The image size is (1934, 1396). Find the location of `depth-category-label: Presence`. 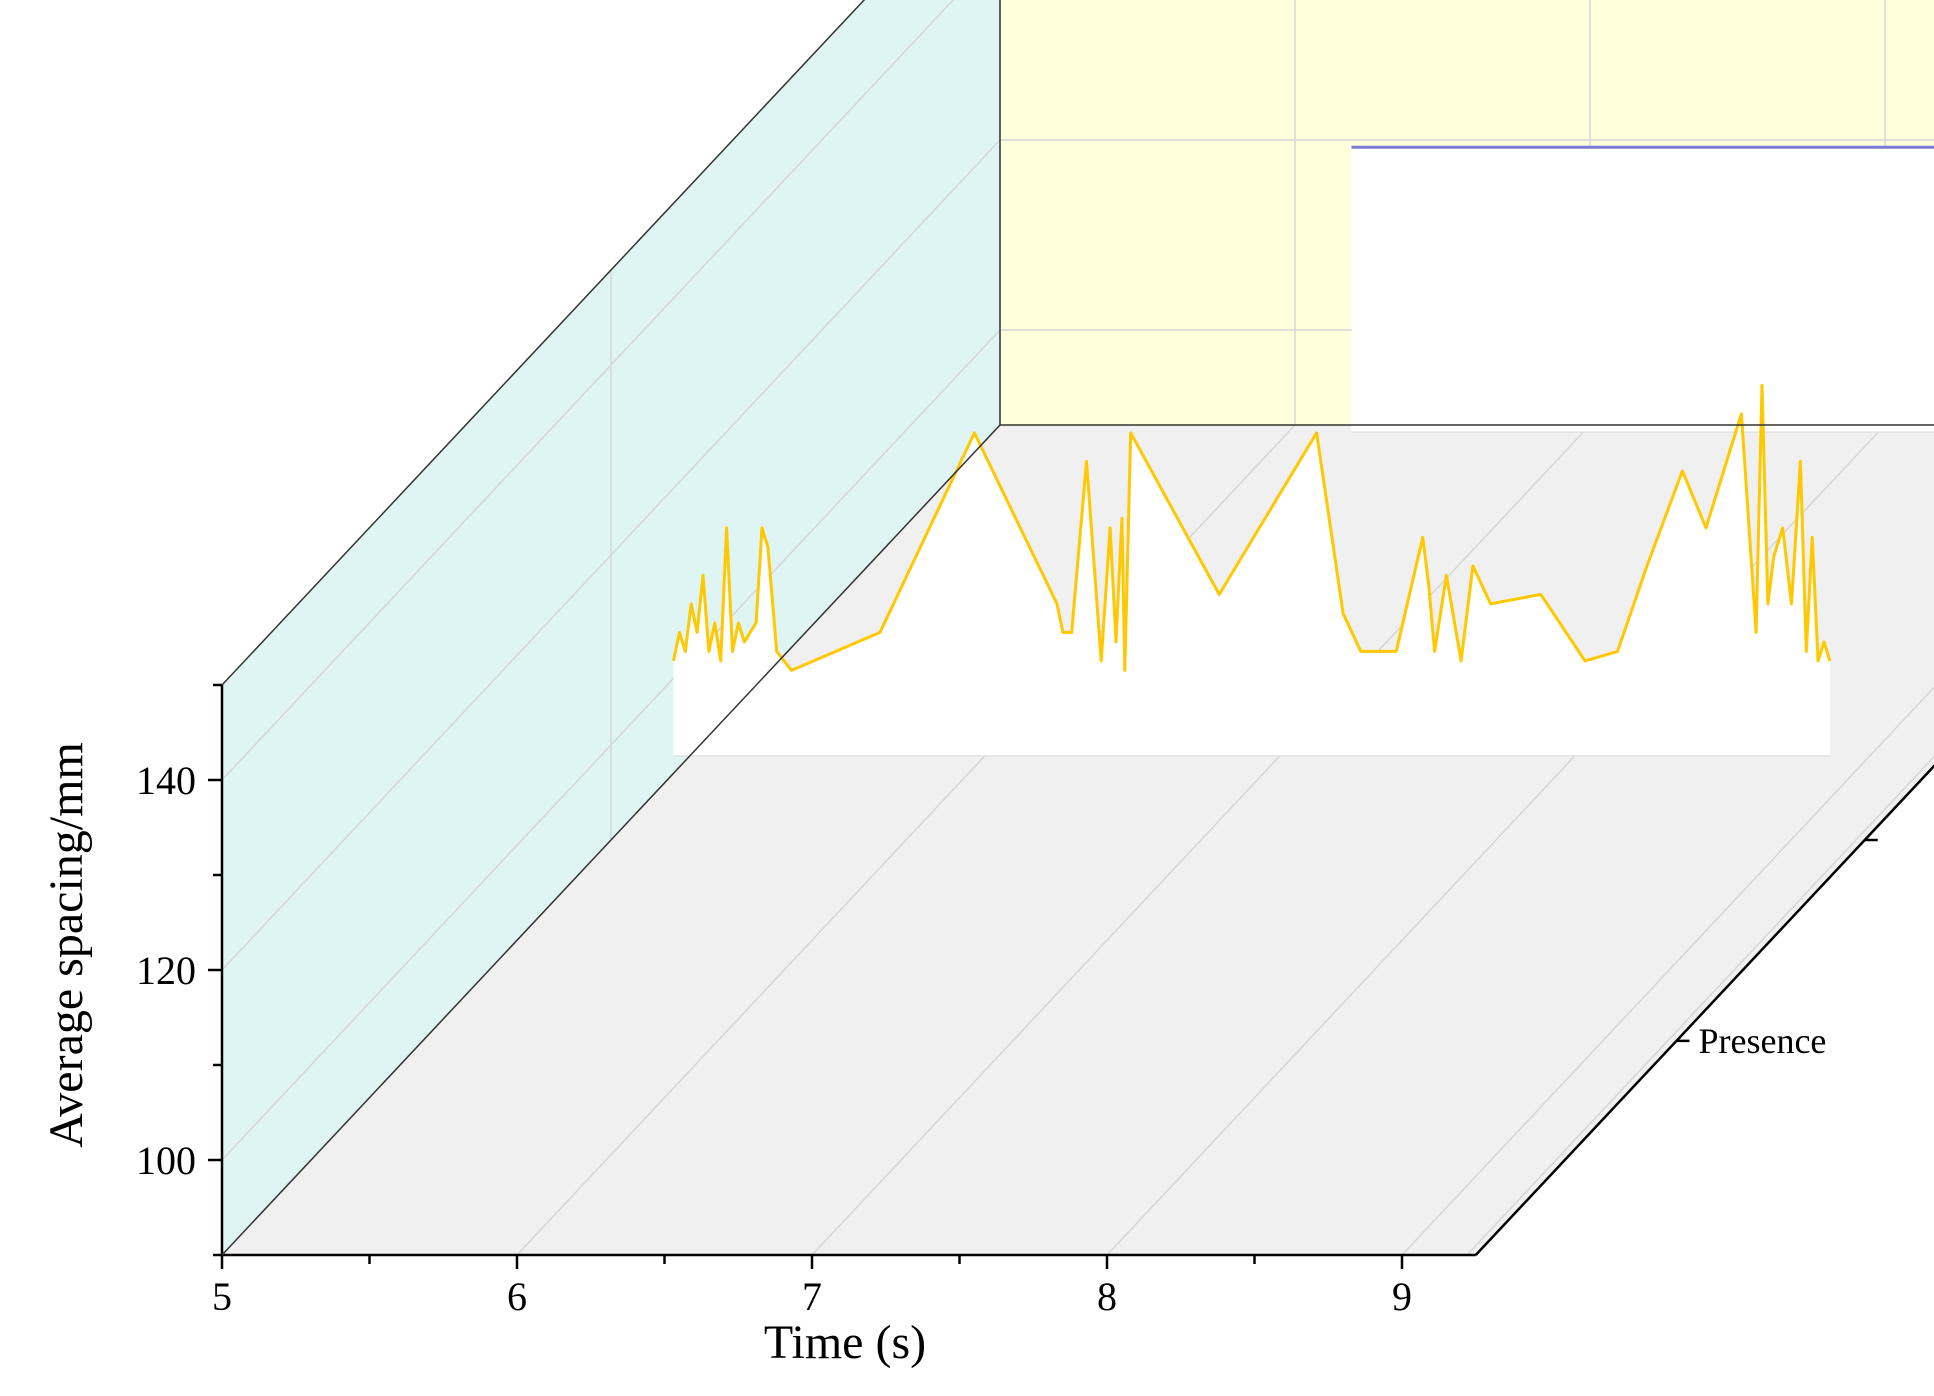

depth-category-label: Presence is located at coordinates (1762, 1041).